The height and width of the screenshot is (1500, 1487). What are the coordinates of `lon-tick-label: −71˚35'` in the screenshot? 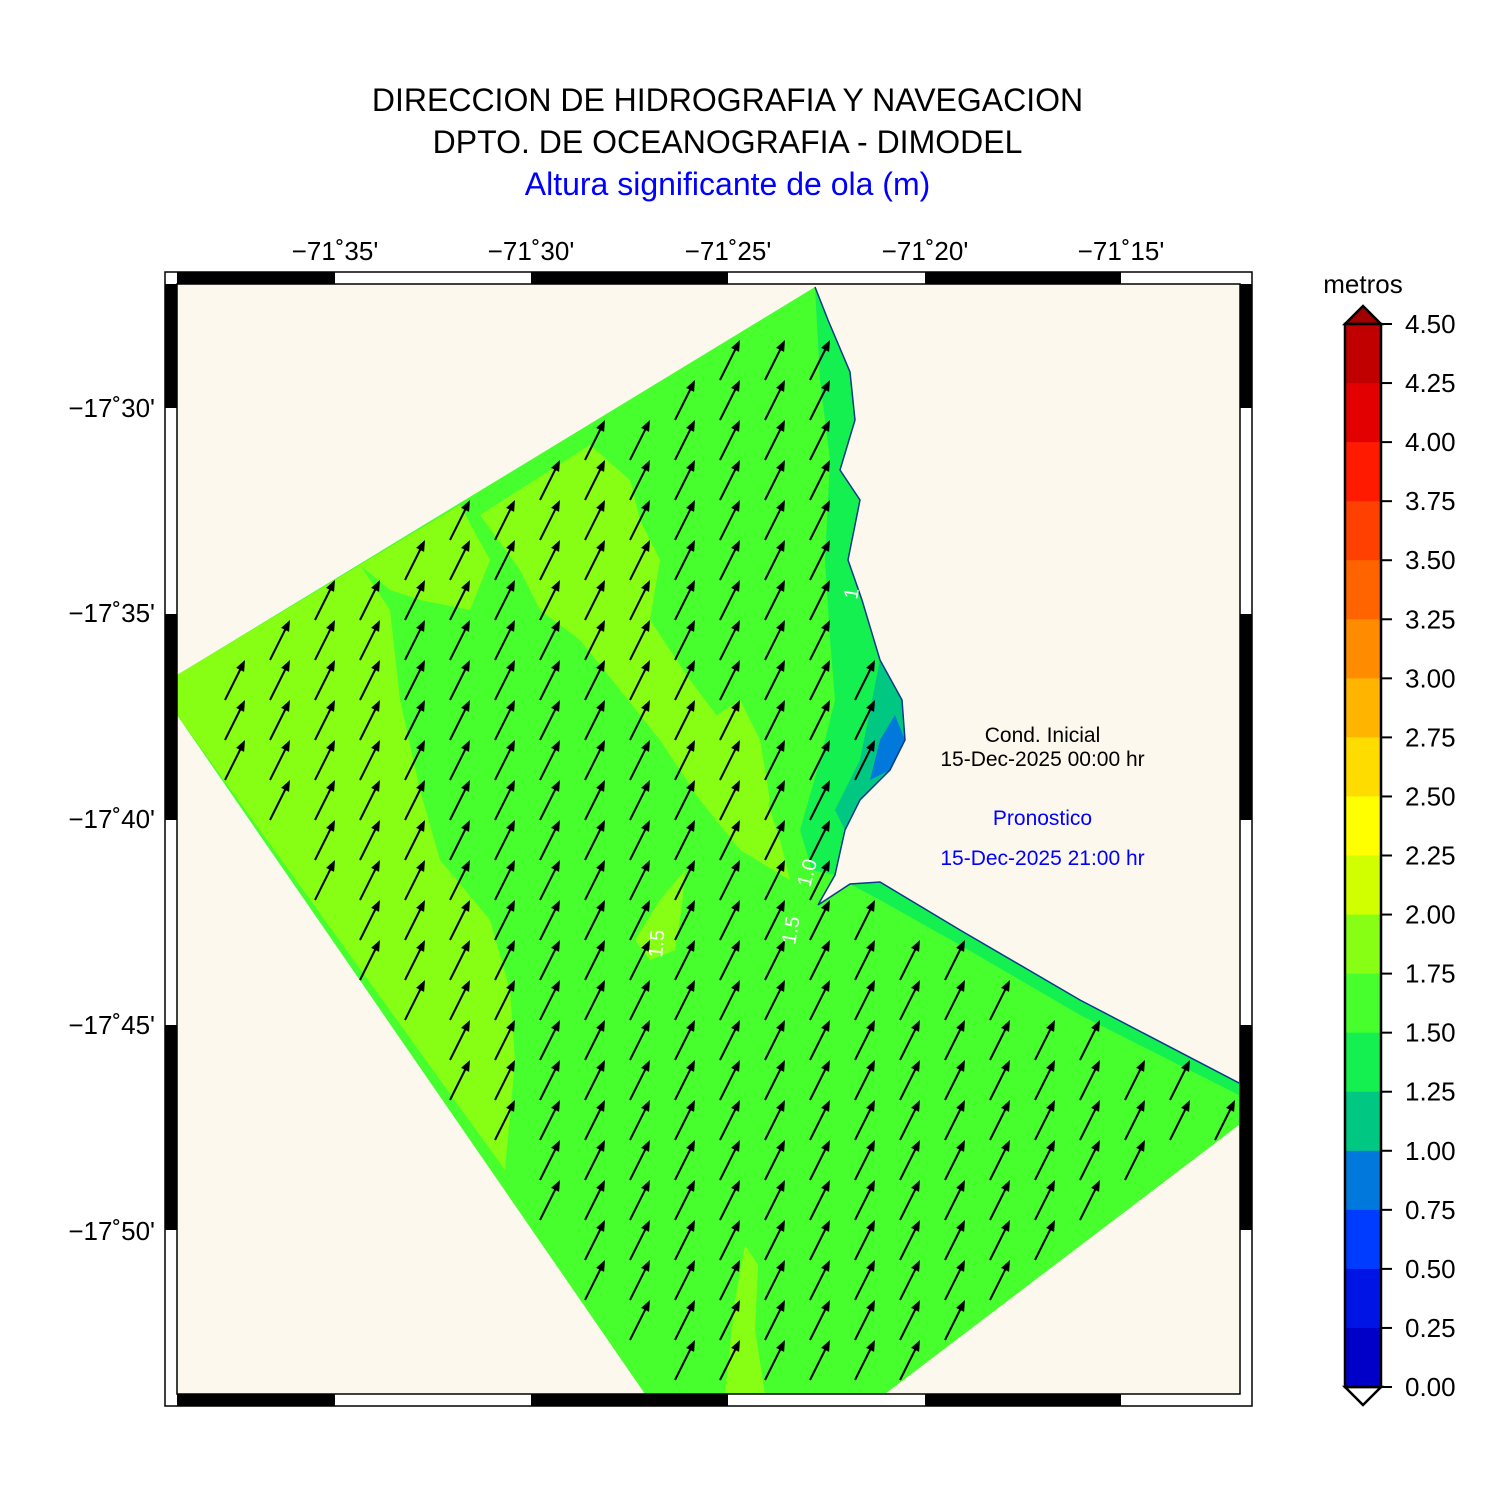 It's located at (335, 251).